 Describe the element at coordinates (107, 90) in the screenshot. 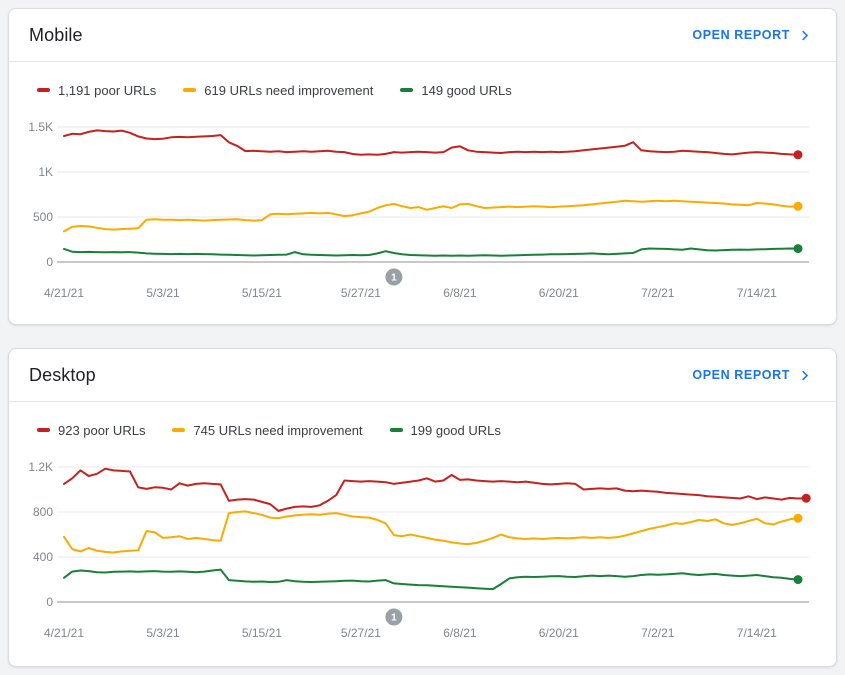

I see `legend-label-poor: 1,191 poor URLs` at that location.